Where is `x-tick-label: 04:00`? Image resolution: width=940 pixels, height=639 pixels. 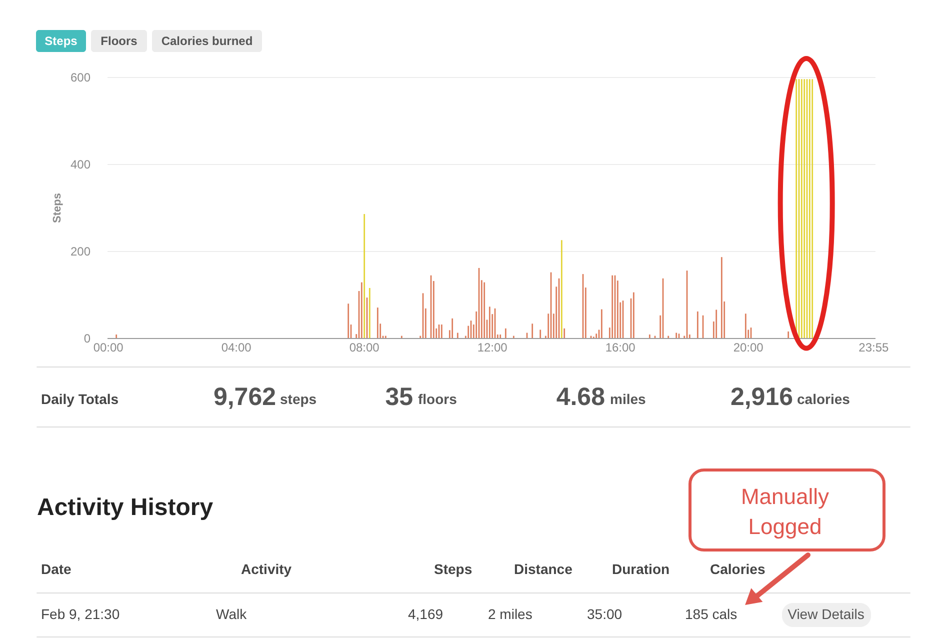 x-tick-label: 04:00 is located at coordinates (236, 347).